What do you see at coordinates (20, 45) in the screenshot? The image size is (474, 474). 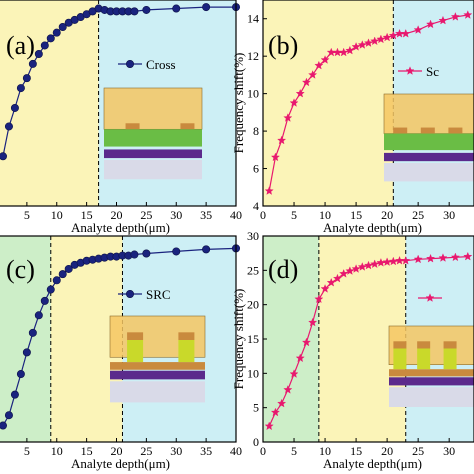 I see `panel-label: (a)` at bounding box center [20, 45].